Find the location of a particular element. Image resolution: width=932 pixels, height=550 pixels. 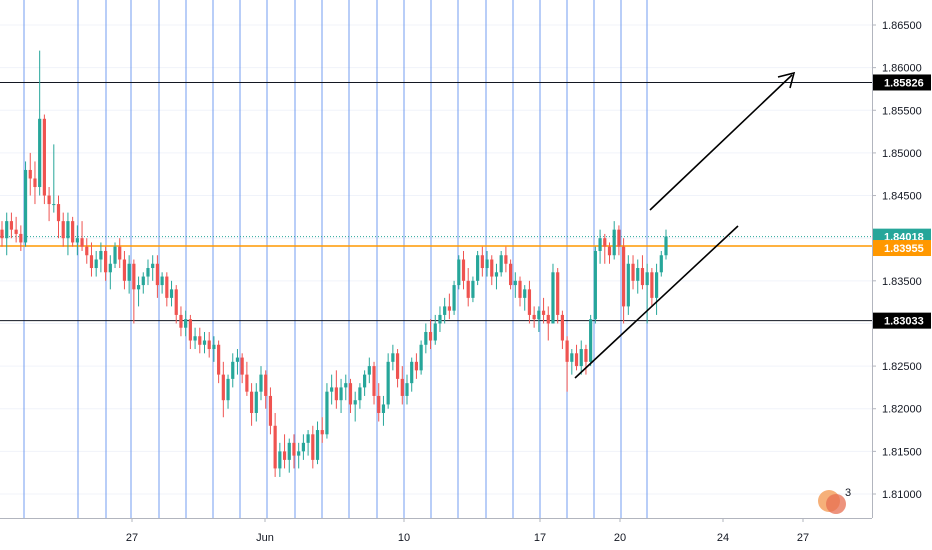

x-tick-label: Jun is located at coordinates (265, 538).